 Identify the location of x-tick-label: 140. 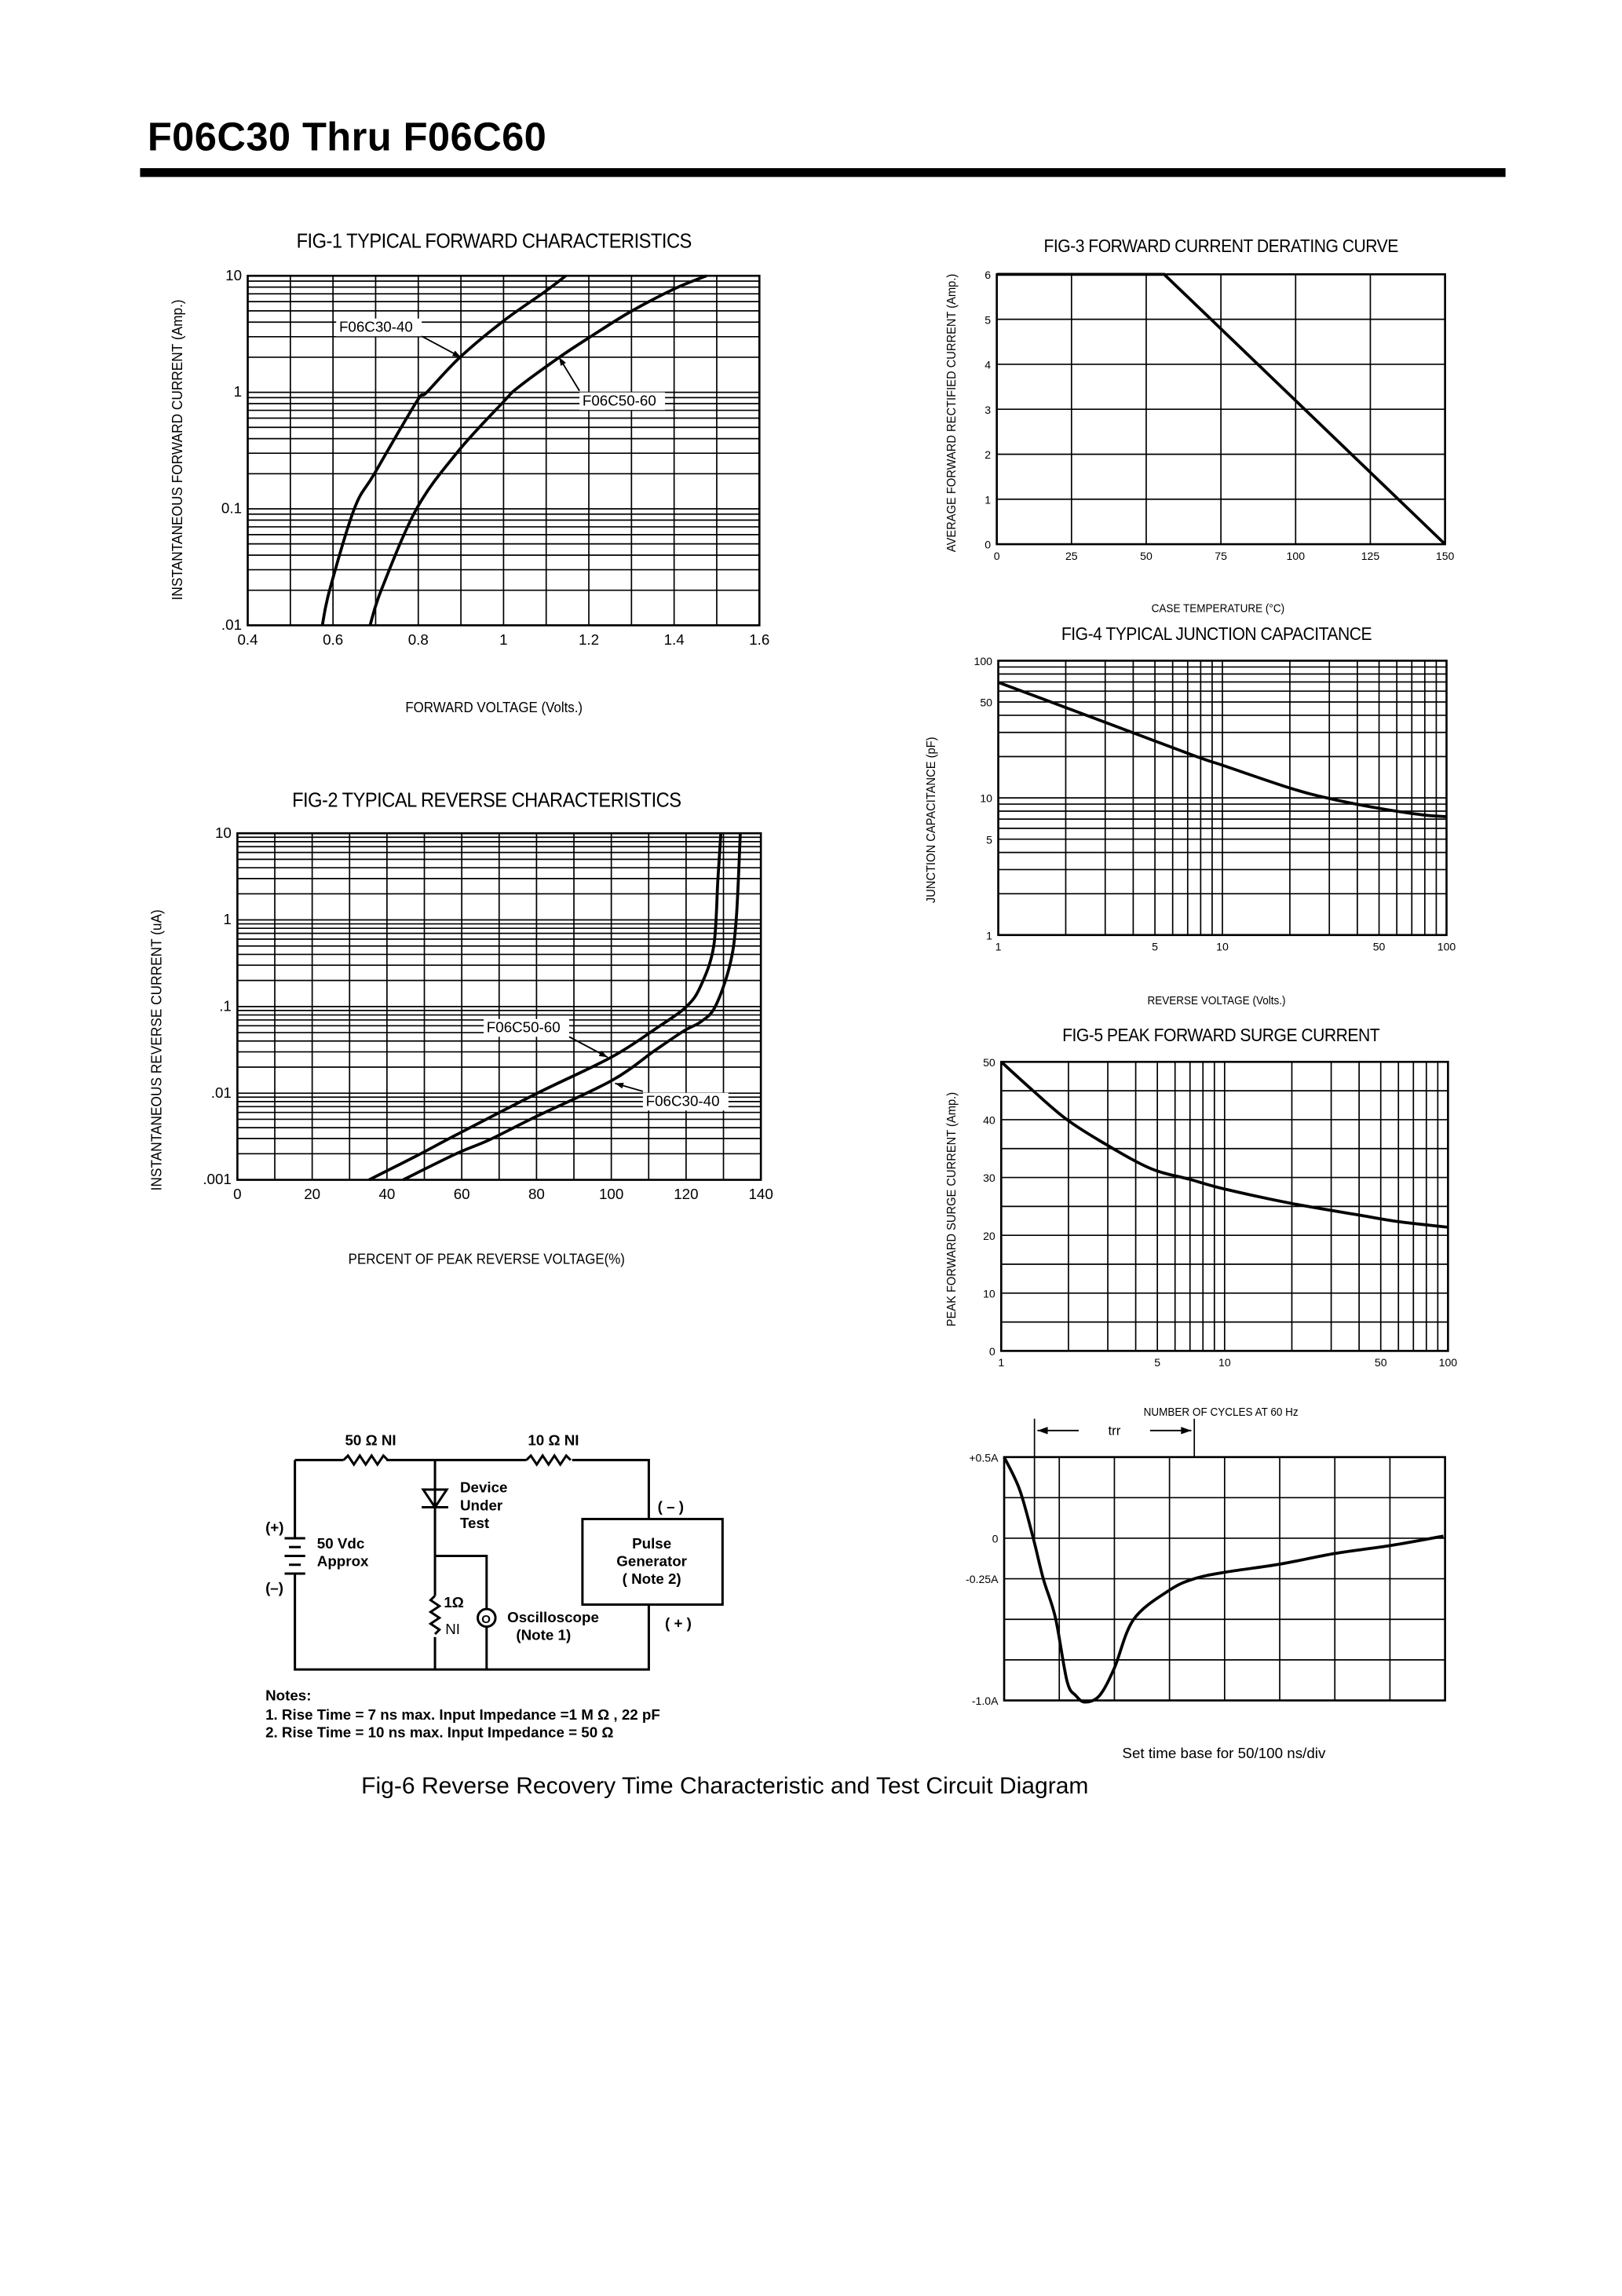
(760, 1194).